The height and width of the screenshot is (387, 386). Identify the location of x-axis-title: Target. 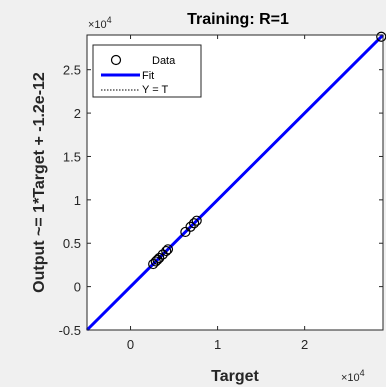
(235, 376).